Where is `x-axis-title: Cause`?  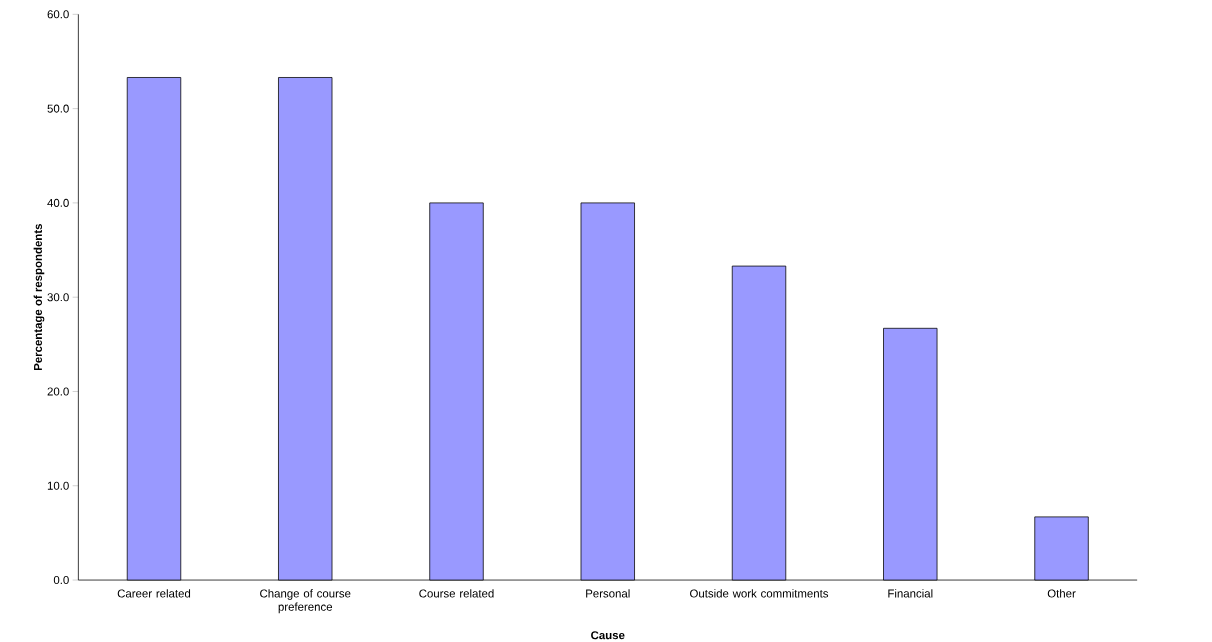 x-axis-title: Cause is located at coordinates (608, 635).